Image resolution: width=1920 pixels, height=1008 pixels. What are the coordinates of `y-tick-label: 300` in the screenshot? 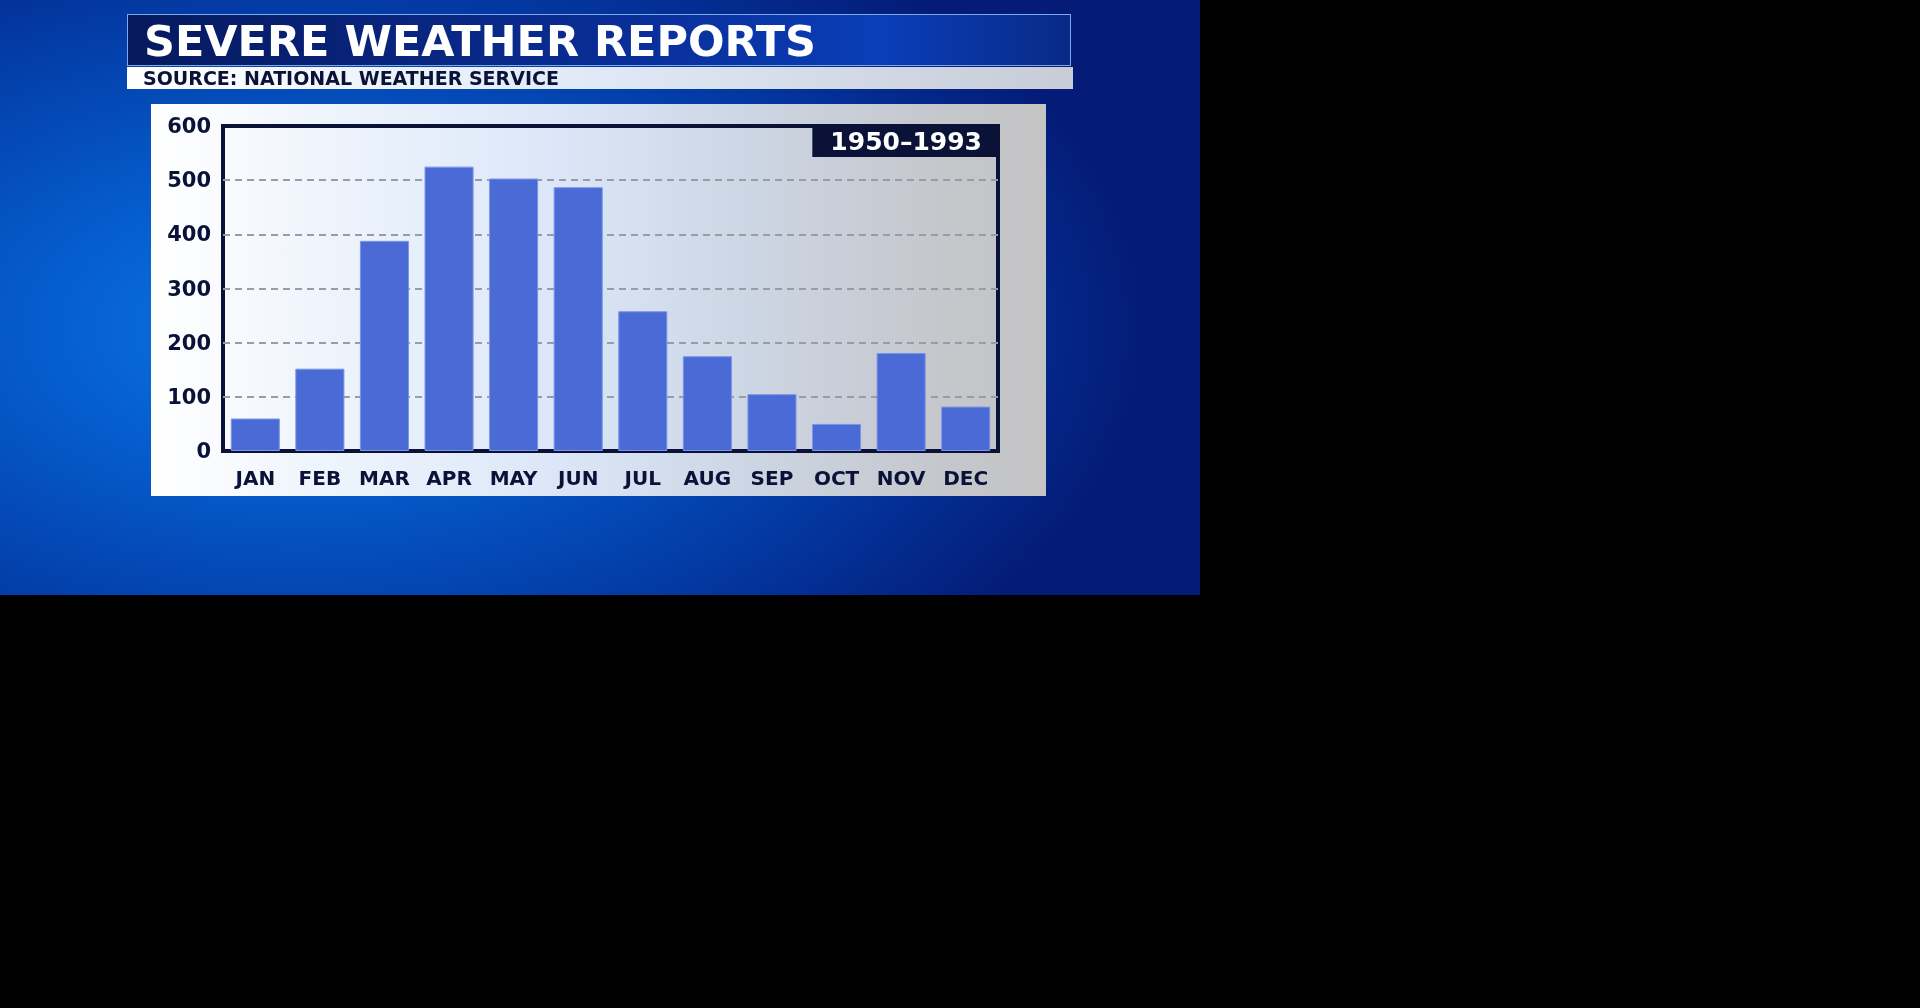 It's located at (189, 288).